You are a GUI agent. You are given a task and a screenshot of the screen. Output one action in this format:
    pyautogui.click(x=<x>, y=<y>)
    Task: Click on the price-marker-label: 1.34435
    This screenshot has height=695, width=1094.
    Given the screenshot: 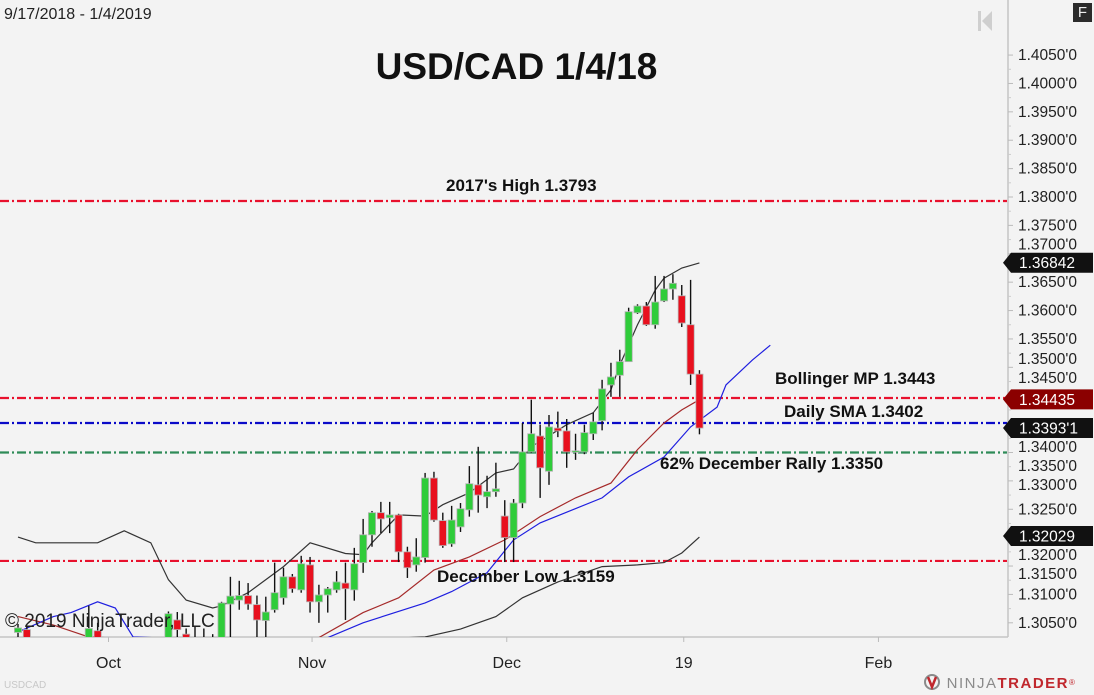 What is the action you would take?
    pyautogui.click(x=1047, y=400)
    